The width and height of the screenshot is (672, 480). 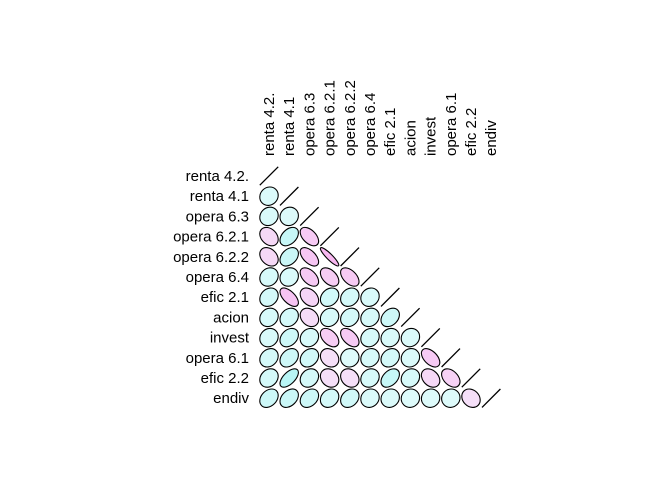 I want to click on column-label: endiv, so click(x=491, y=138).